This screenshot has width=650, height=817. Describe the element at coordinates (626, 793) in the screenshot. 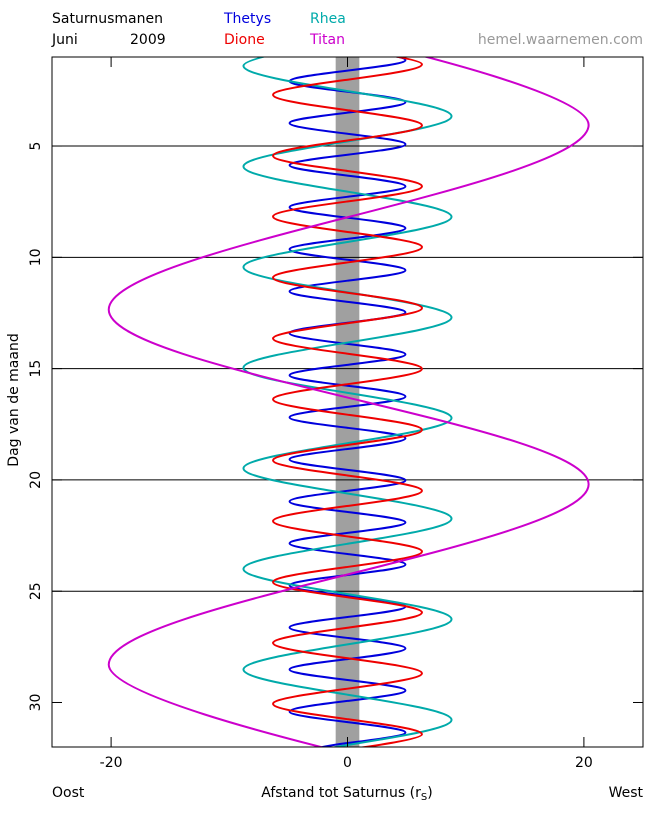

I see `right-label: West` at that location.